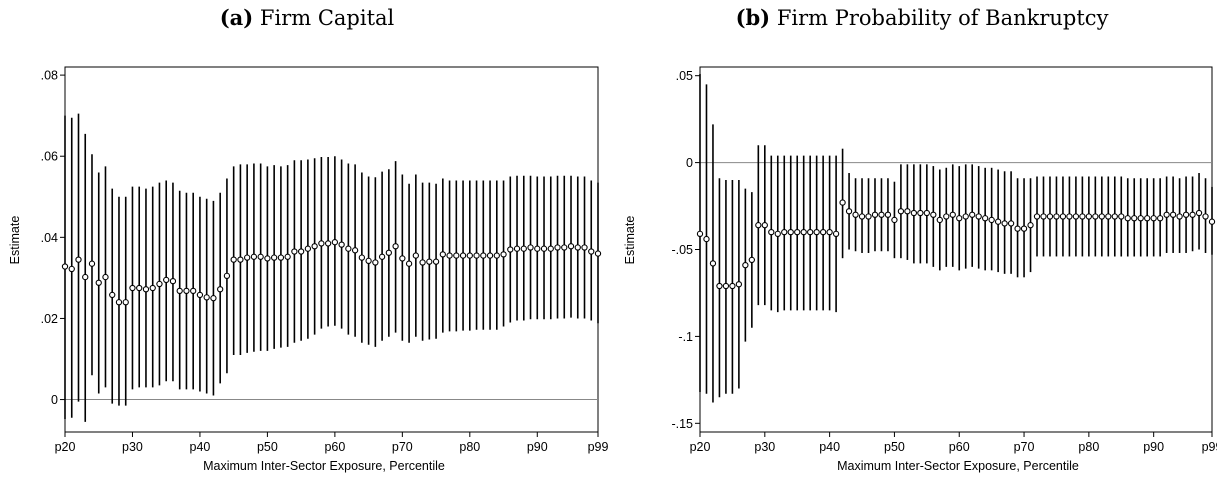  Describe the element at coordinates (685, 337) in the screenshot. I see `panel-b-y-tick-label: -.1` at that location.